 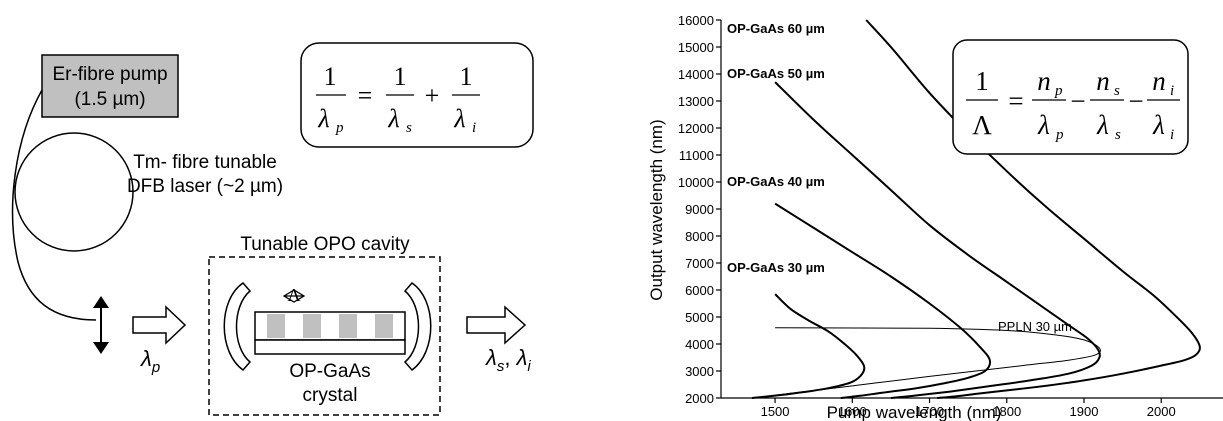 What do you see at coordinates (329, 371) in the screenshot?
I see `crystal-label-line1: OP-GaAs` at bounding box center [329, 371].